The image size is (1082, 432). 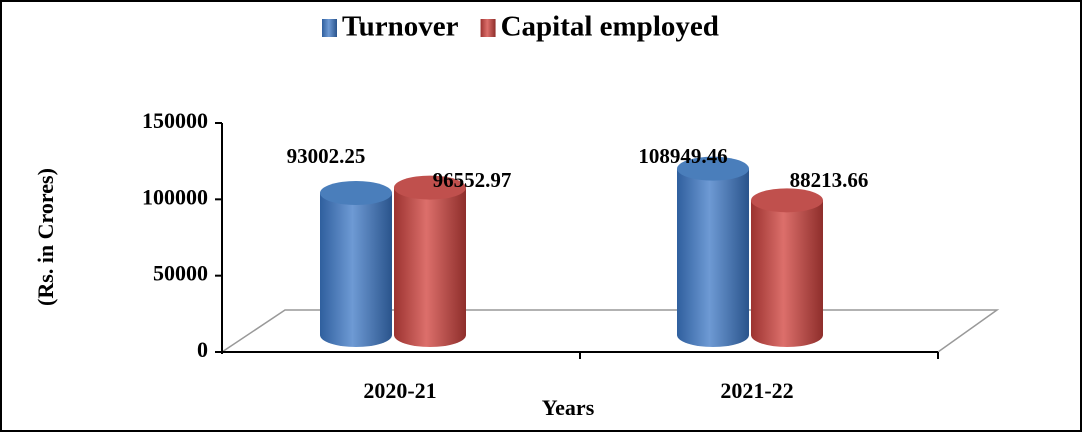 I want to click on value-label: 96552.97, so click(x=472, y=180).